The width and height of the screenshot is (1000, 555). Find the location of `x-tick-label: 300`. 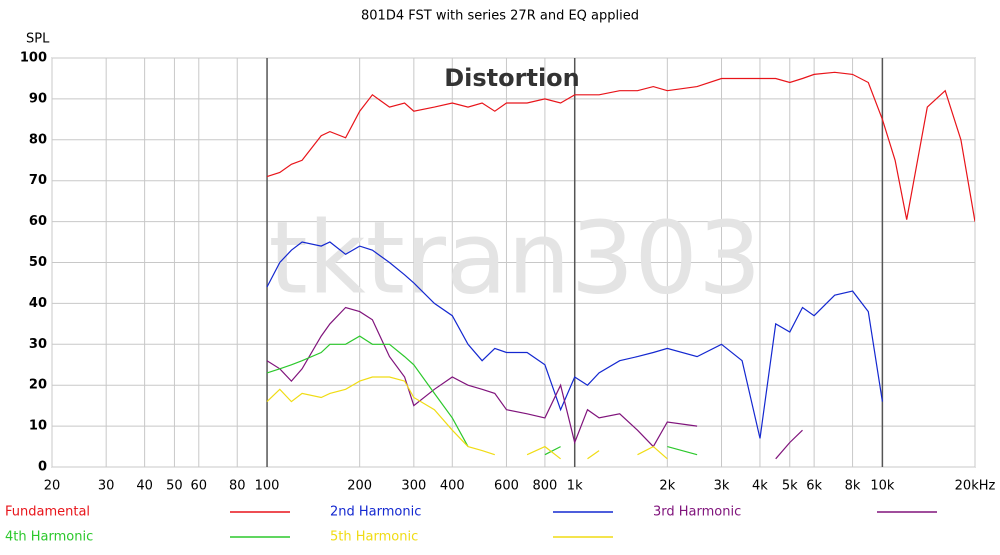

x-tick-label: 300 is located at coordinates (413, 486).